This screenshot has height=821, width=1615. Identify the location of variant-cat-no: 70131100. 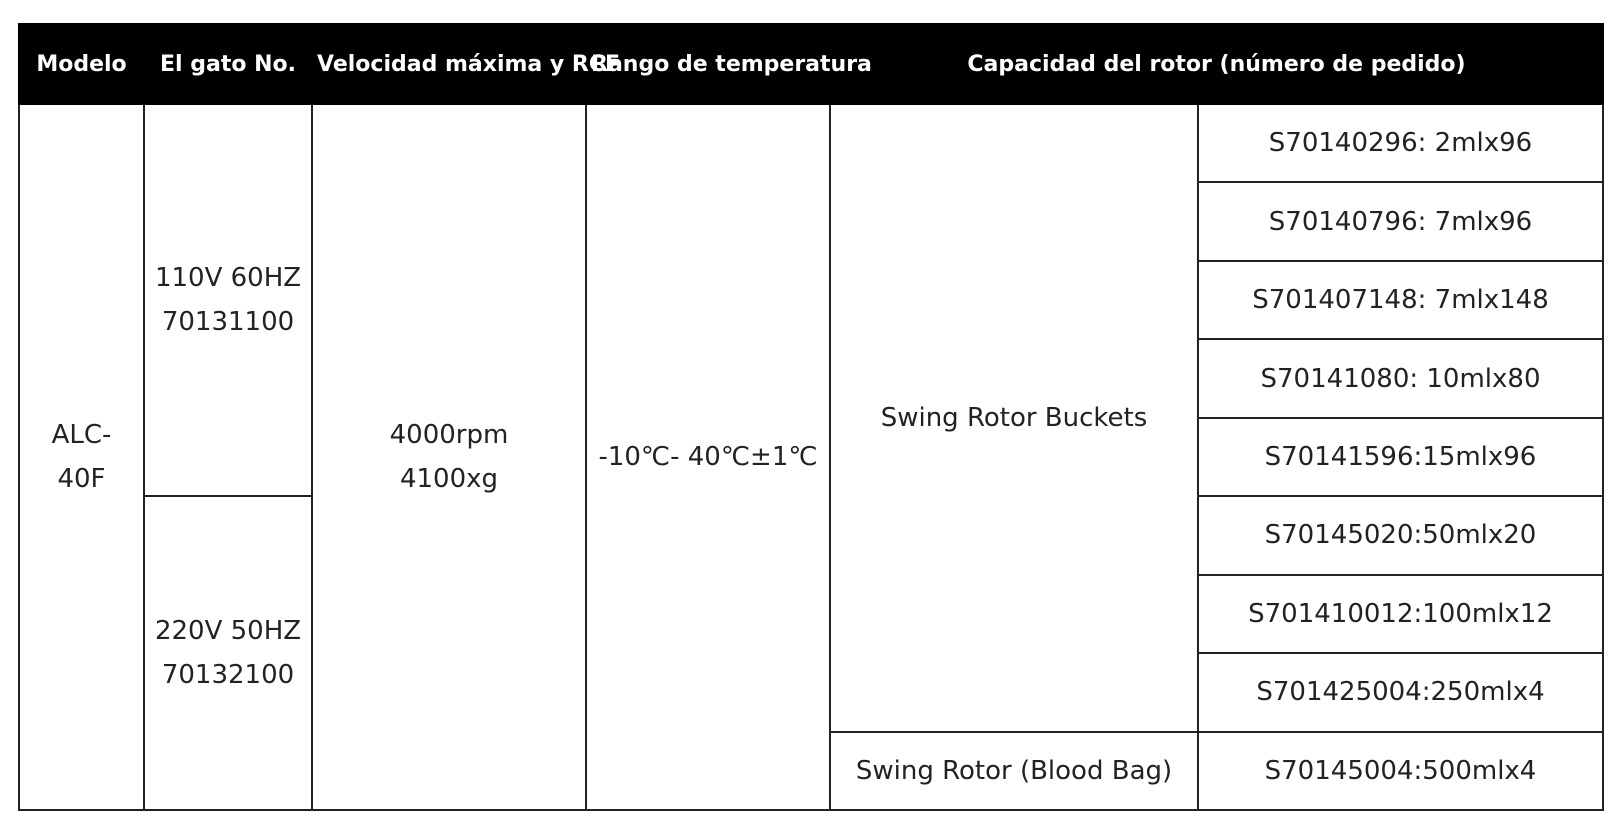
(228, 322).